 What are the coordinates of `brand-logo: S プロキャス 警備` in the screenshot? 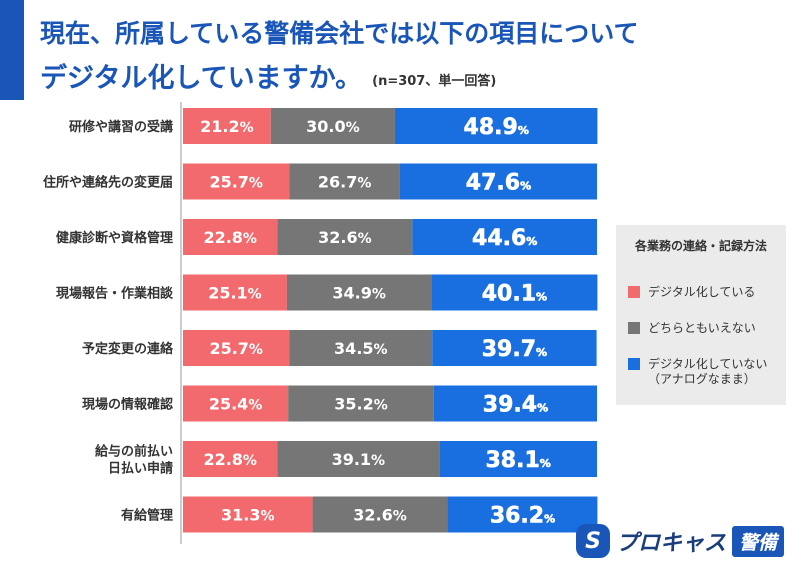 It's located at (680, 541).